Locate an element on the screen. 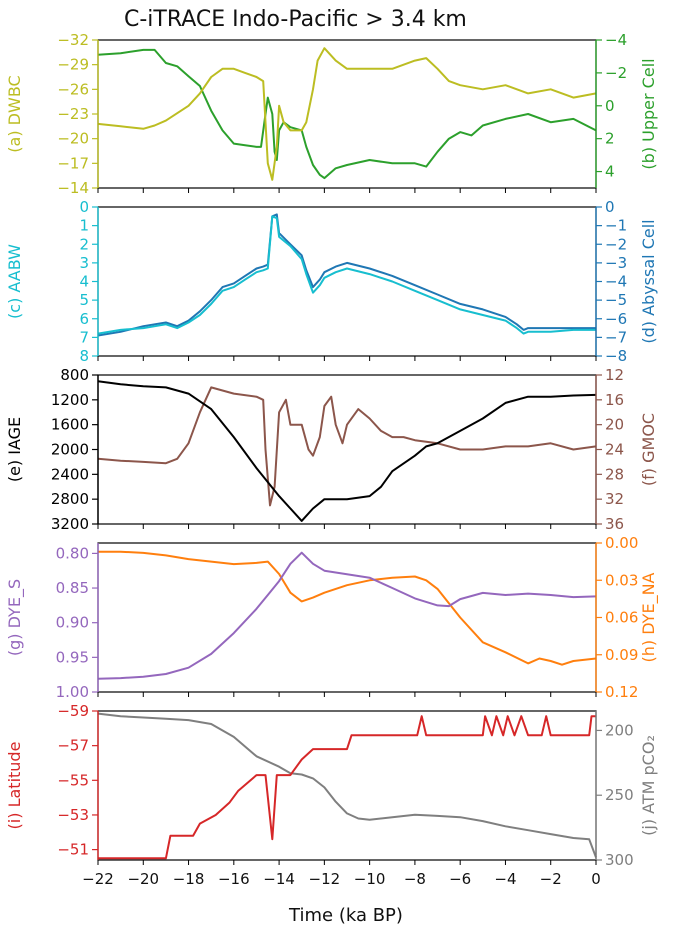 This screenshot has width=676, height=927. left-tick-label: −26 is located at coordinates (73, 89).